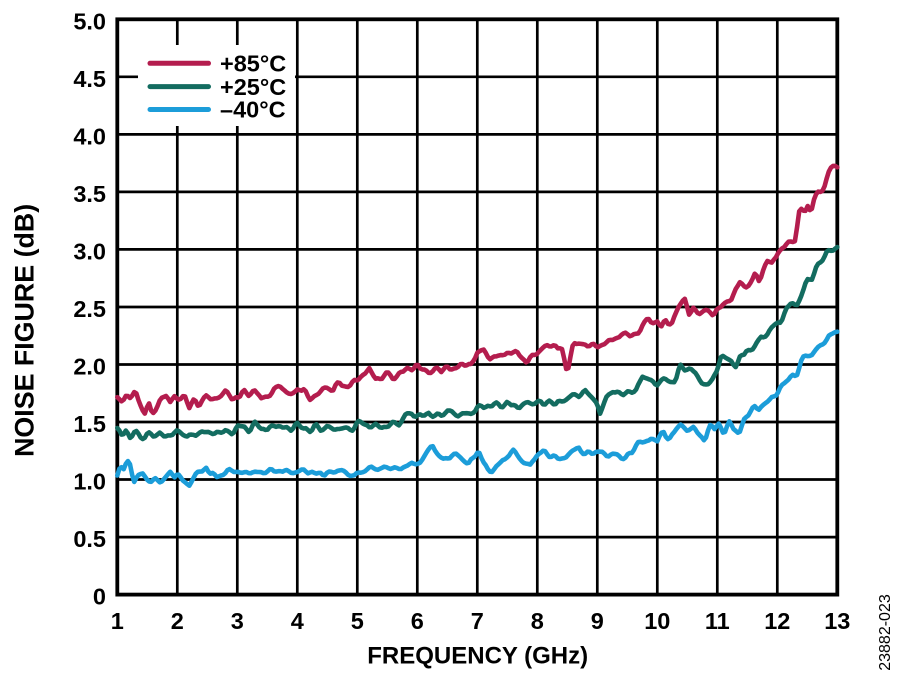 The image size is (899, 689). Describe the element at coordinates (89, 194) in the screenshot. I see `svg-text: 3.5` at that location.